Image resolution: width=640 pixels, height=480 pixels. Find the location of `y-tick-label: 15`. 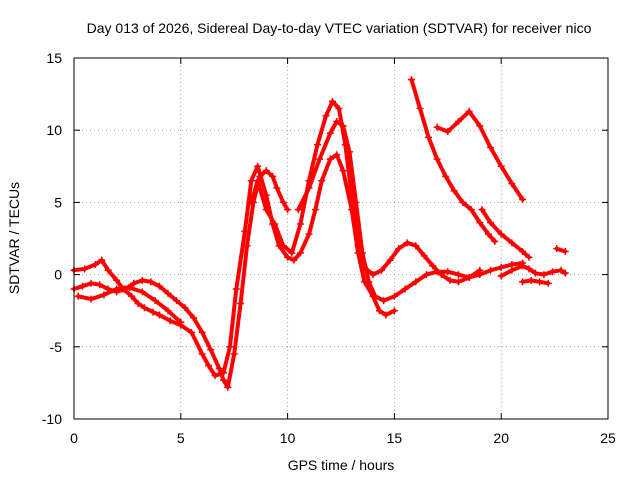

y-tick-label: 15 is located at coordinates (54, 58).